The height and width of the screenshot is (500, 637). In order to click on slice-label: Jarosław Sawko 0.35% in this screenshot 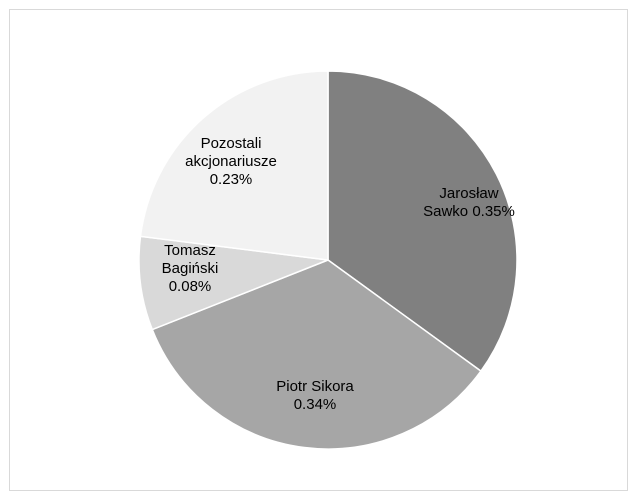, I will do `click(469, 202)`.